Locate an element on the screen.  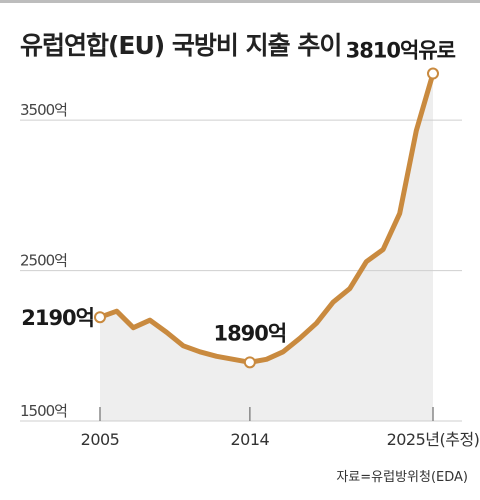
top-rule is located at coordinates (240, 1).